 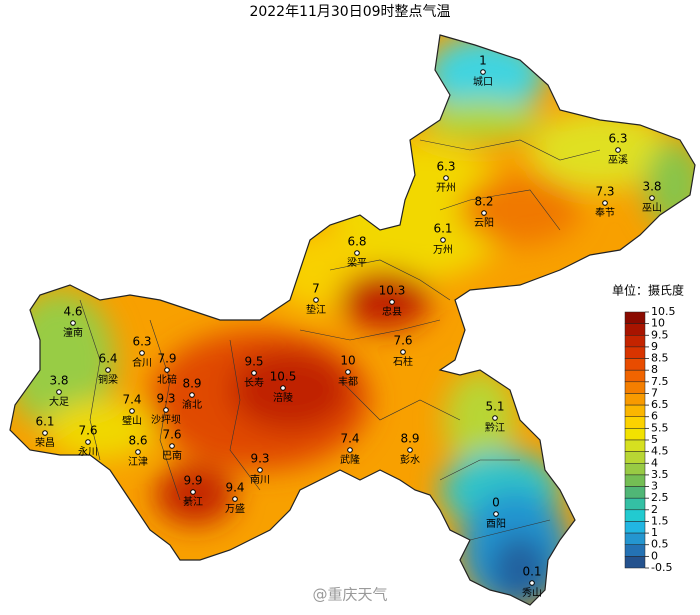 What do you see at coordinates (107, 359) in the screenshot?
I see `station-value: 6.4` at bounding box center [107, 359].